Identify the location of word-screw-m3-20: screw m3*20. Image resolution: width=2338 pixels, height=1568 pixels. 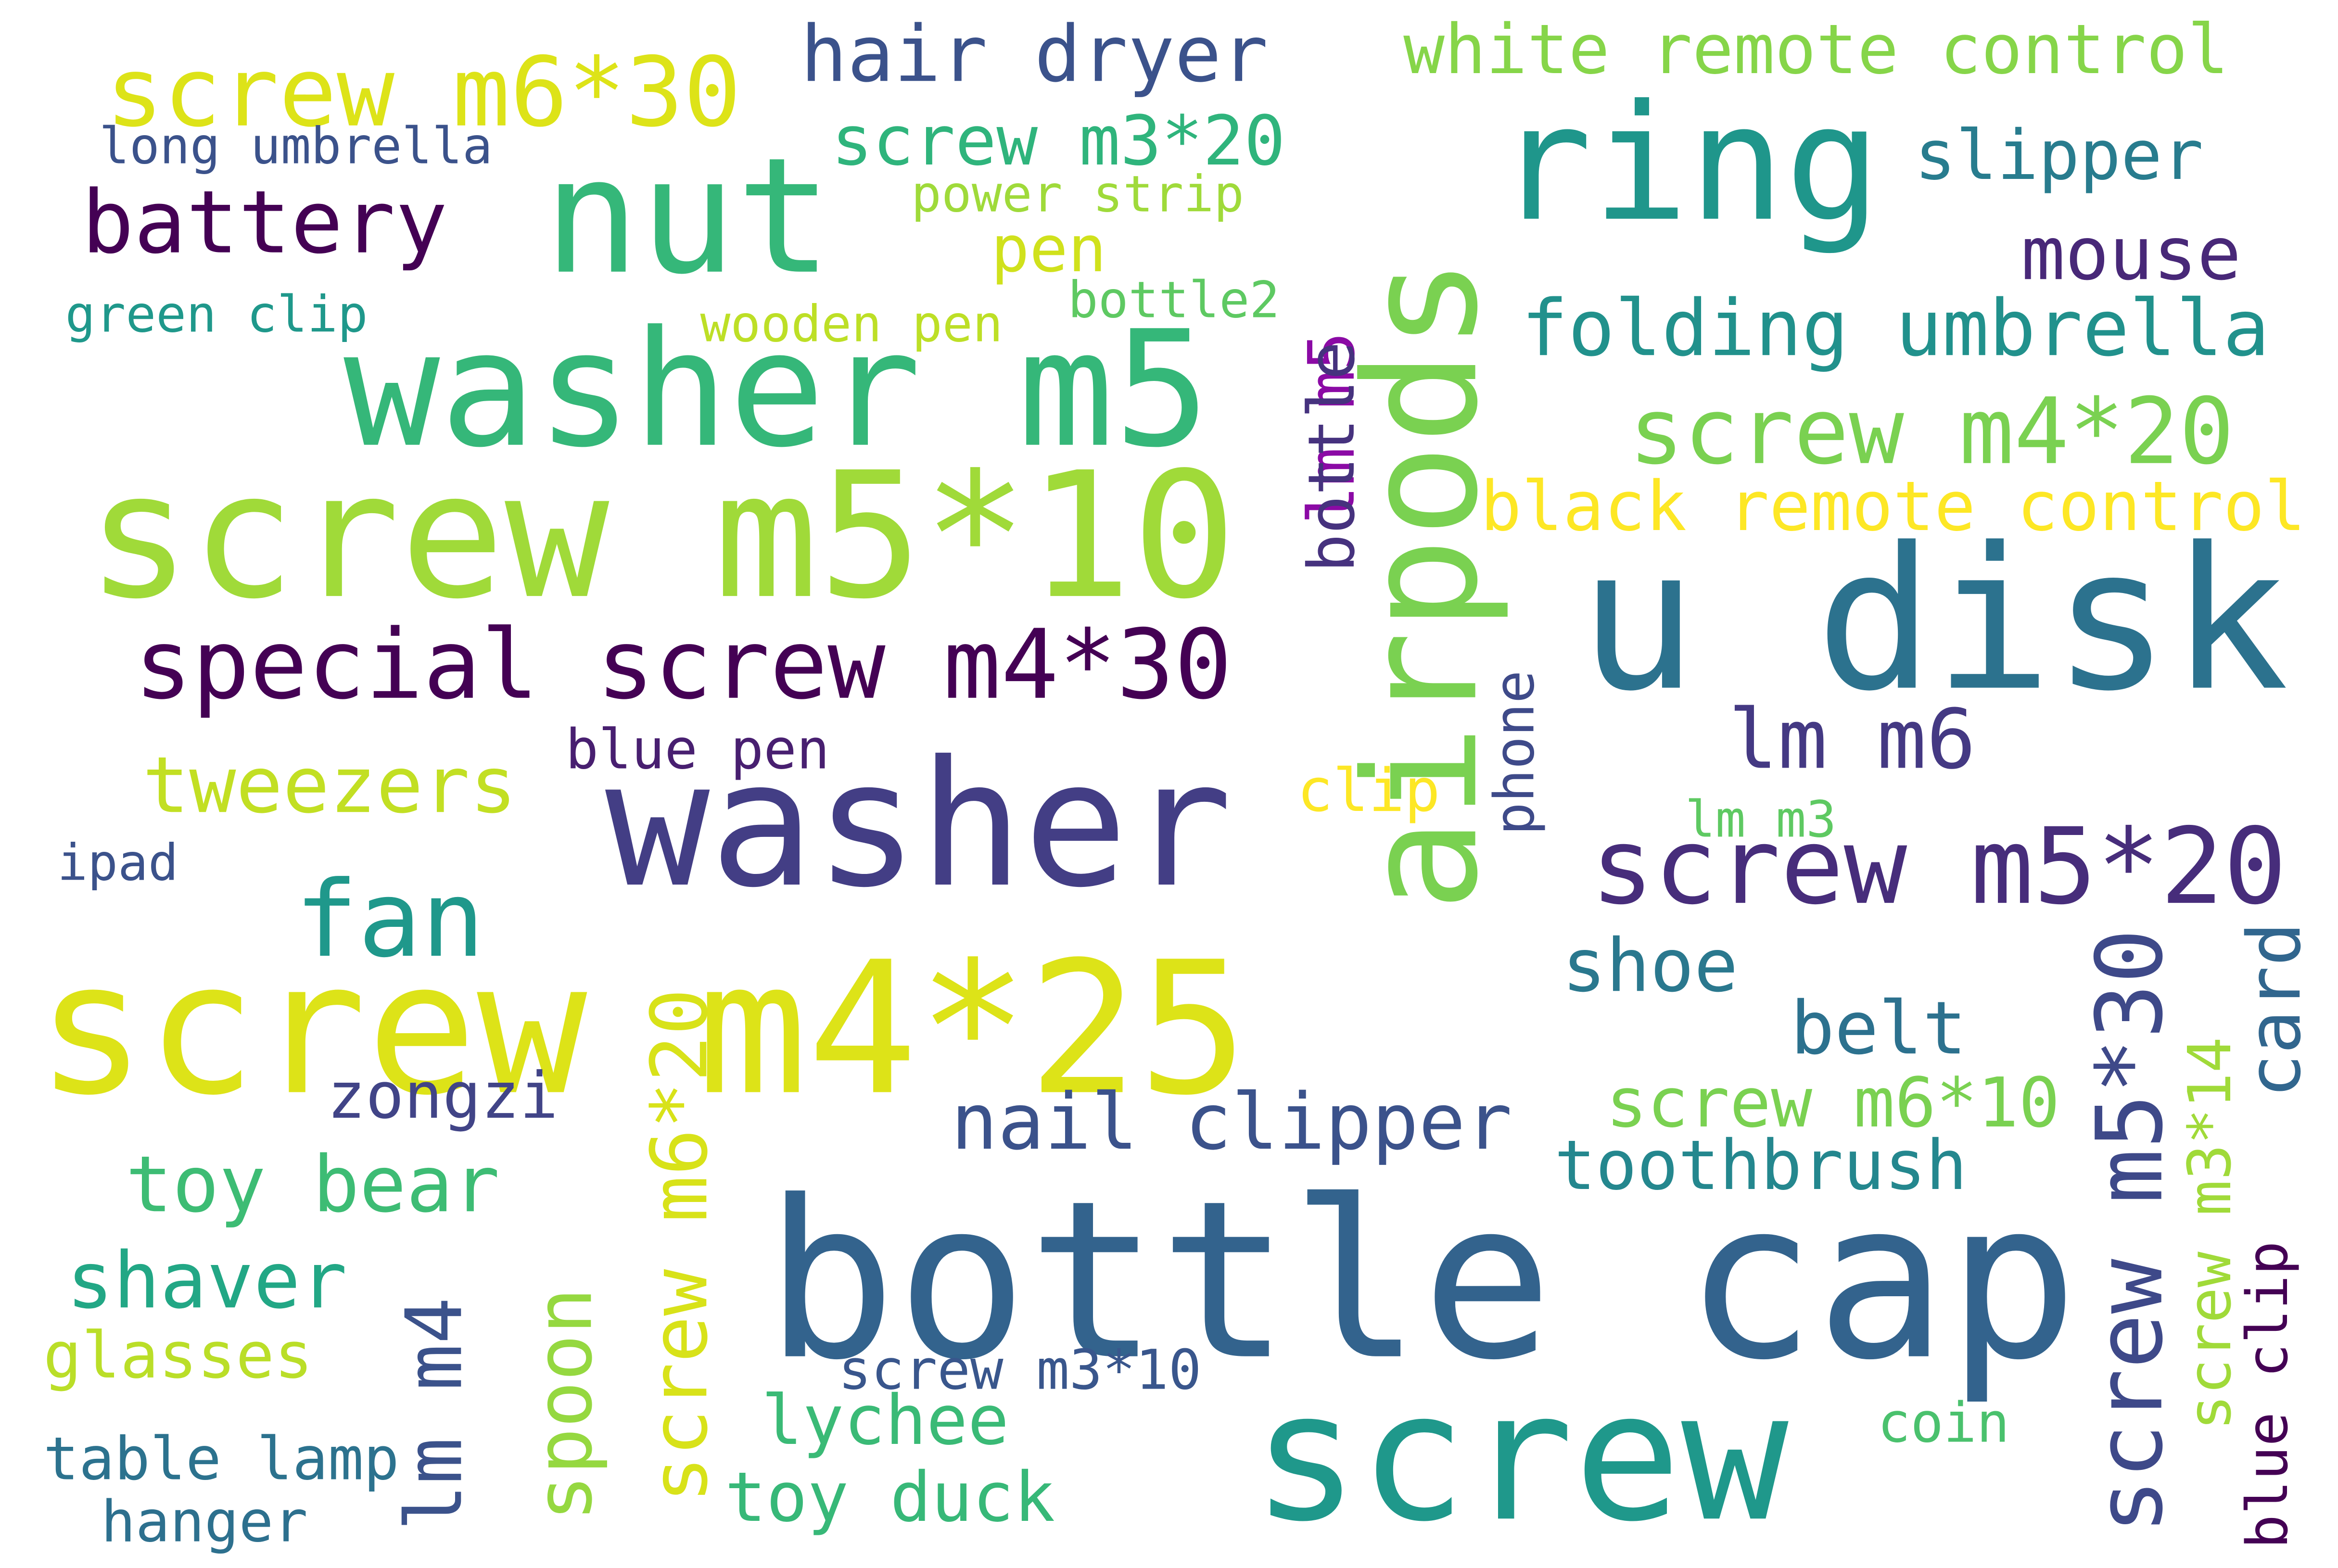
(1058, 141).